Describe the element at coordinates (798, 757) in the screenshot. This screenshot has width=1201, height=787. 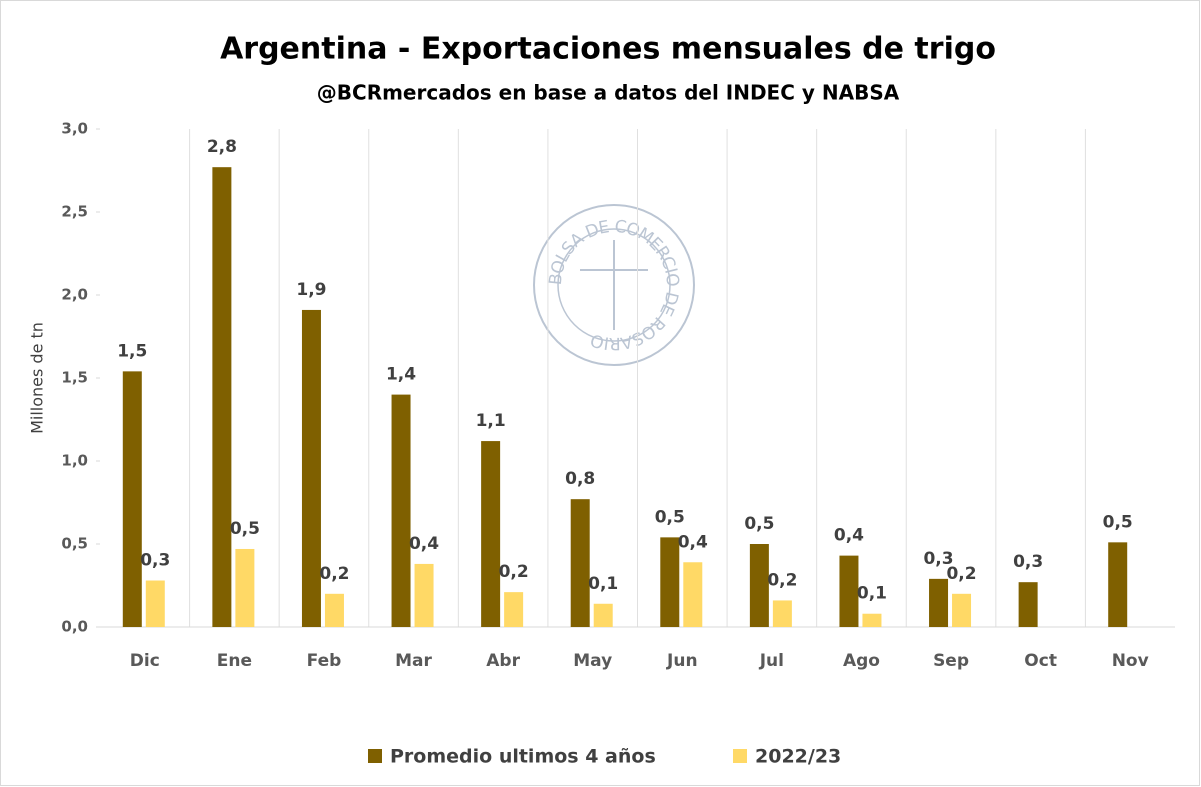
I see `legend-label: 2022/23` at that location.